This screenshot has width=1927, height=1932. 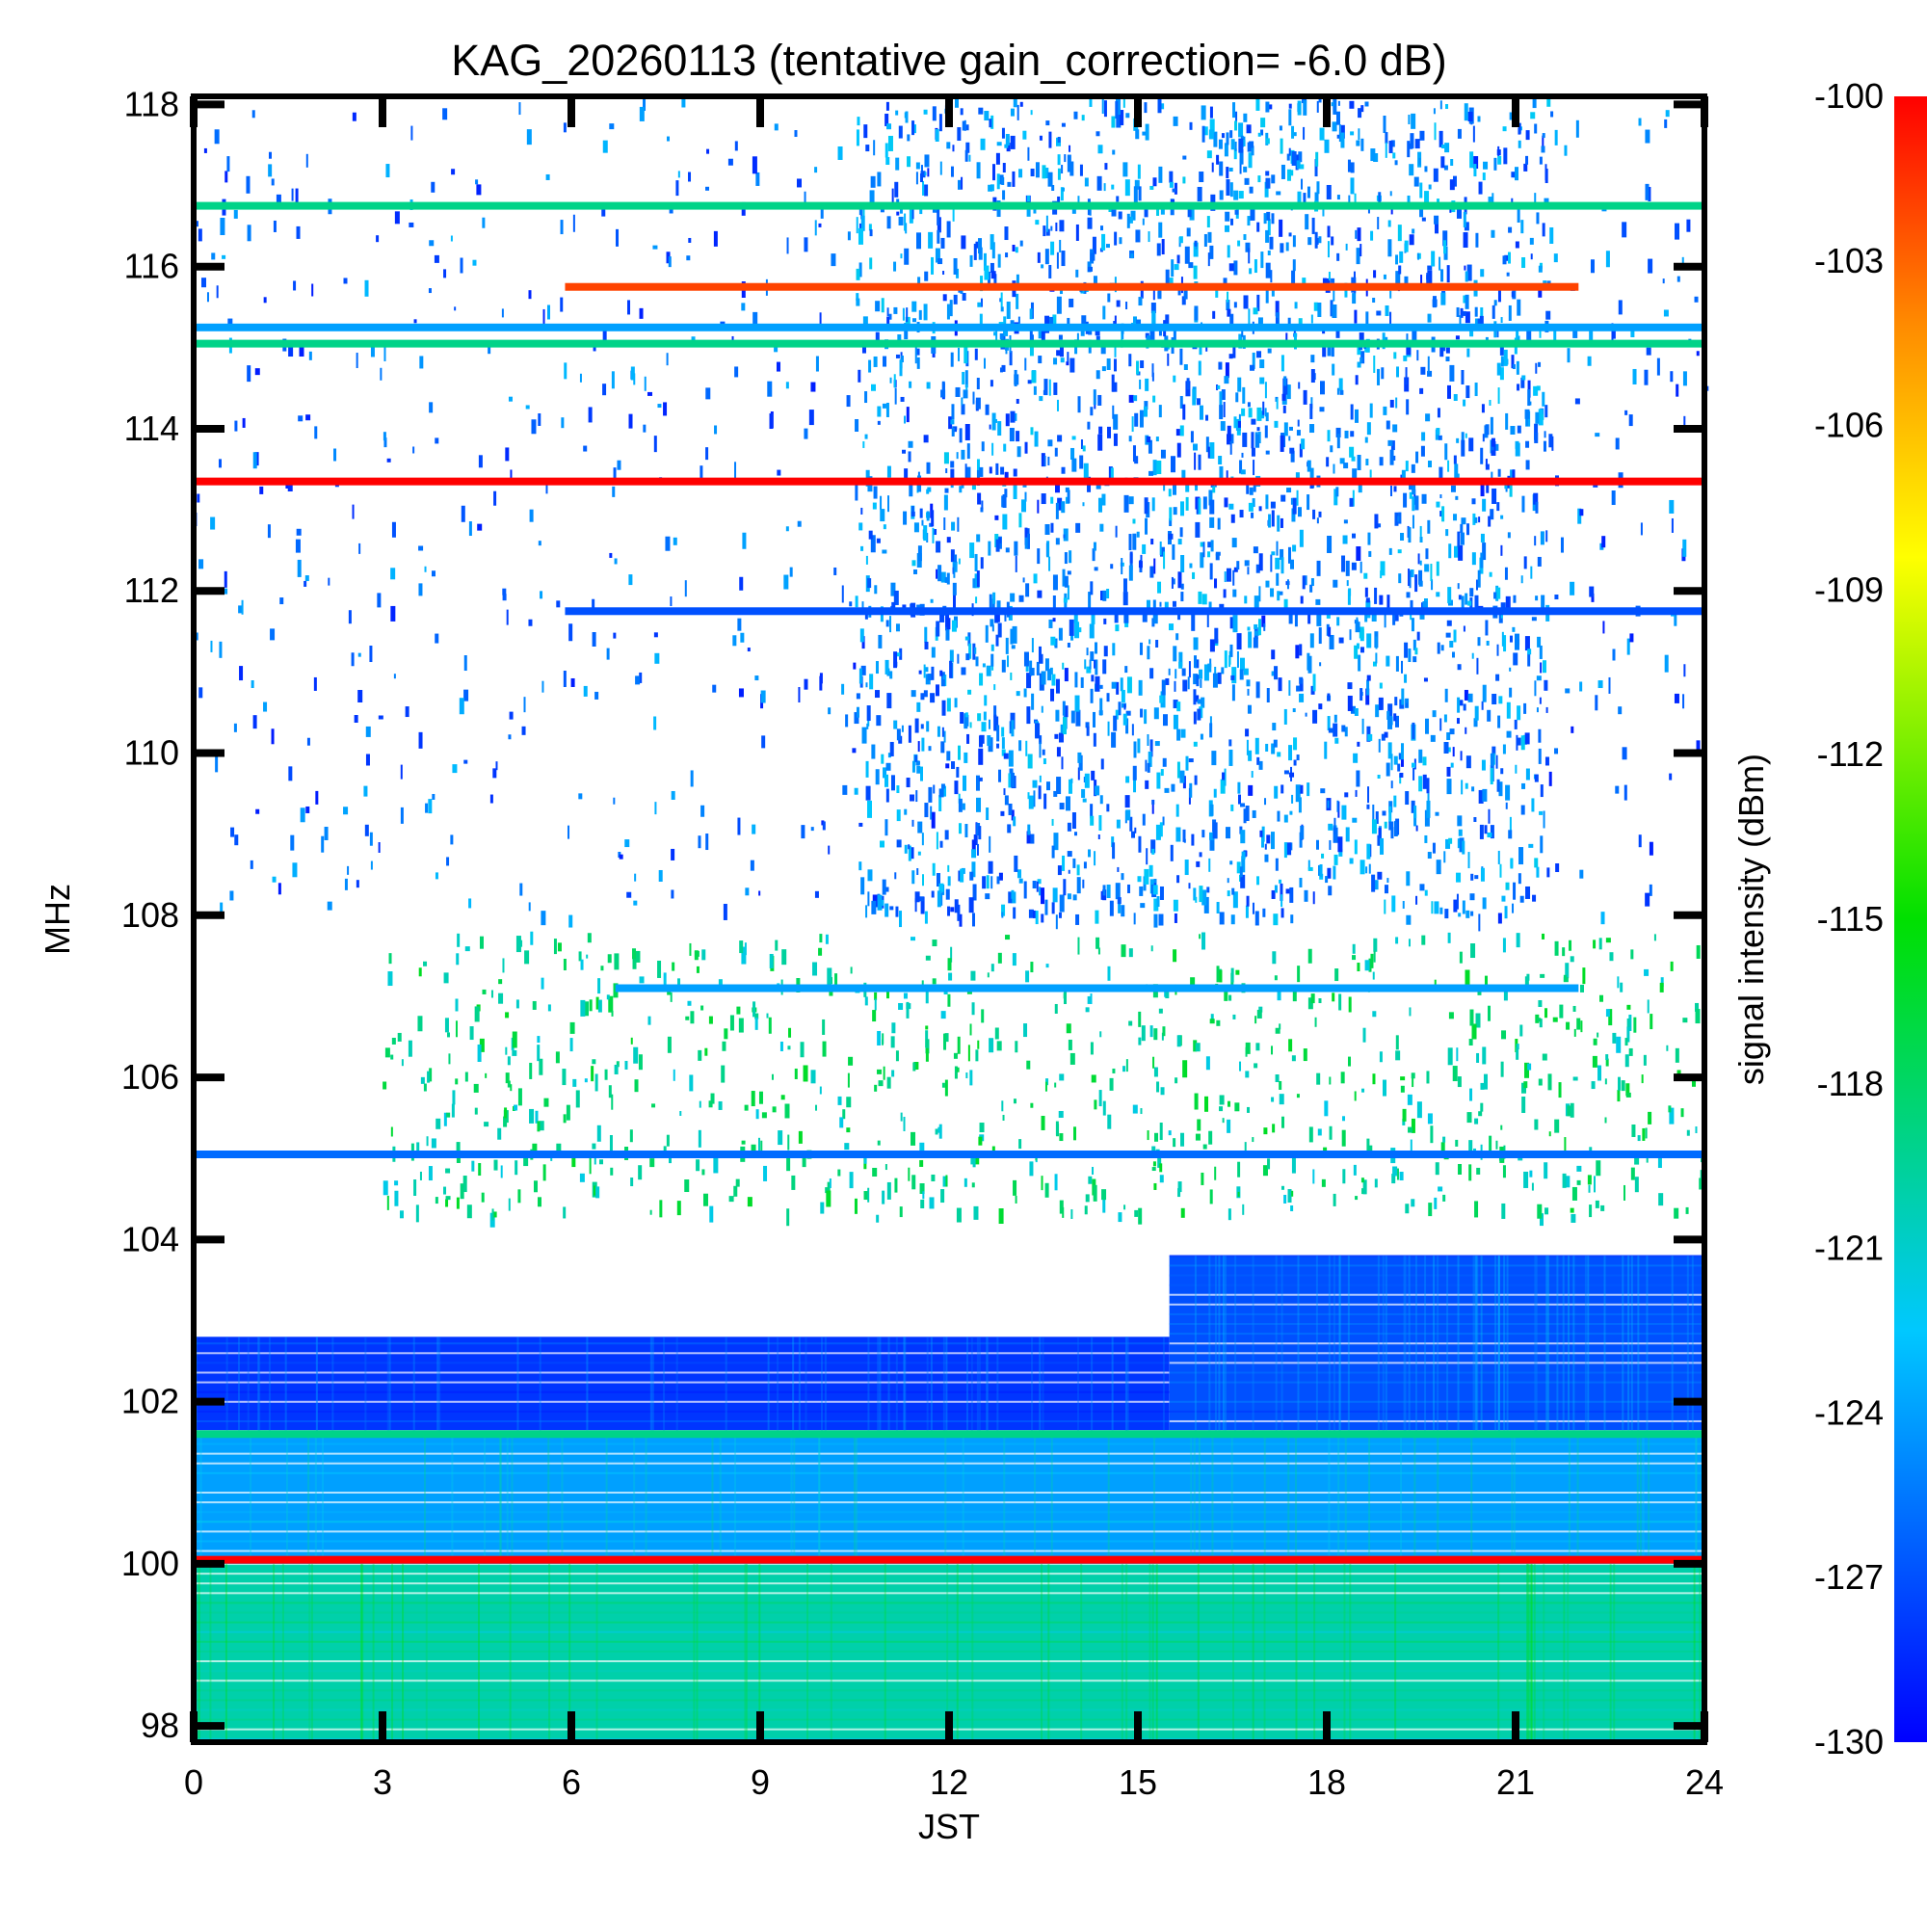 I want to click on x-tick-label: 0, so click(x=193, y=1782).